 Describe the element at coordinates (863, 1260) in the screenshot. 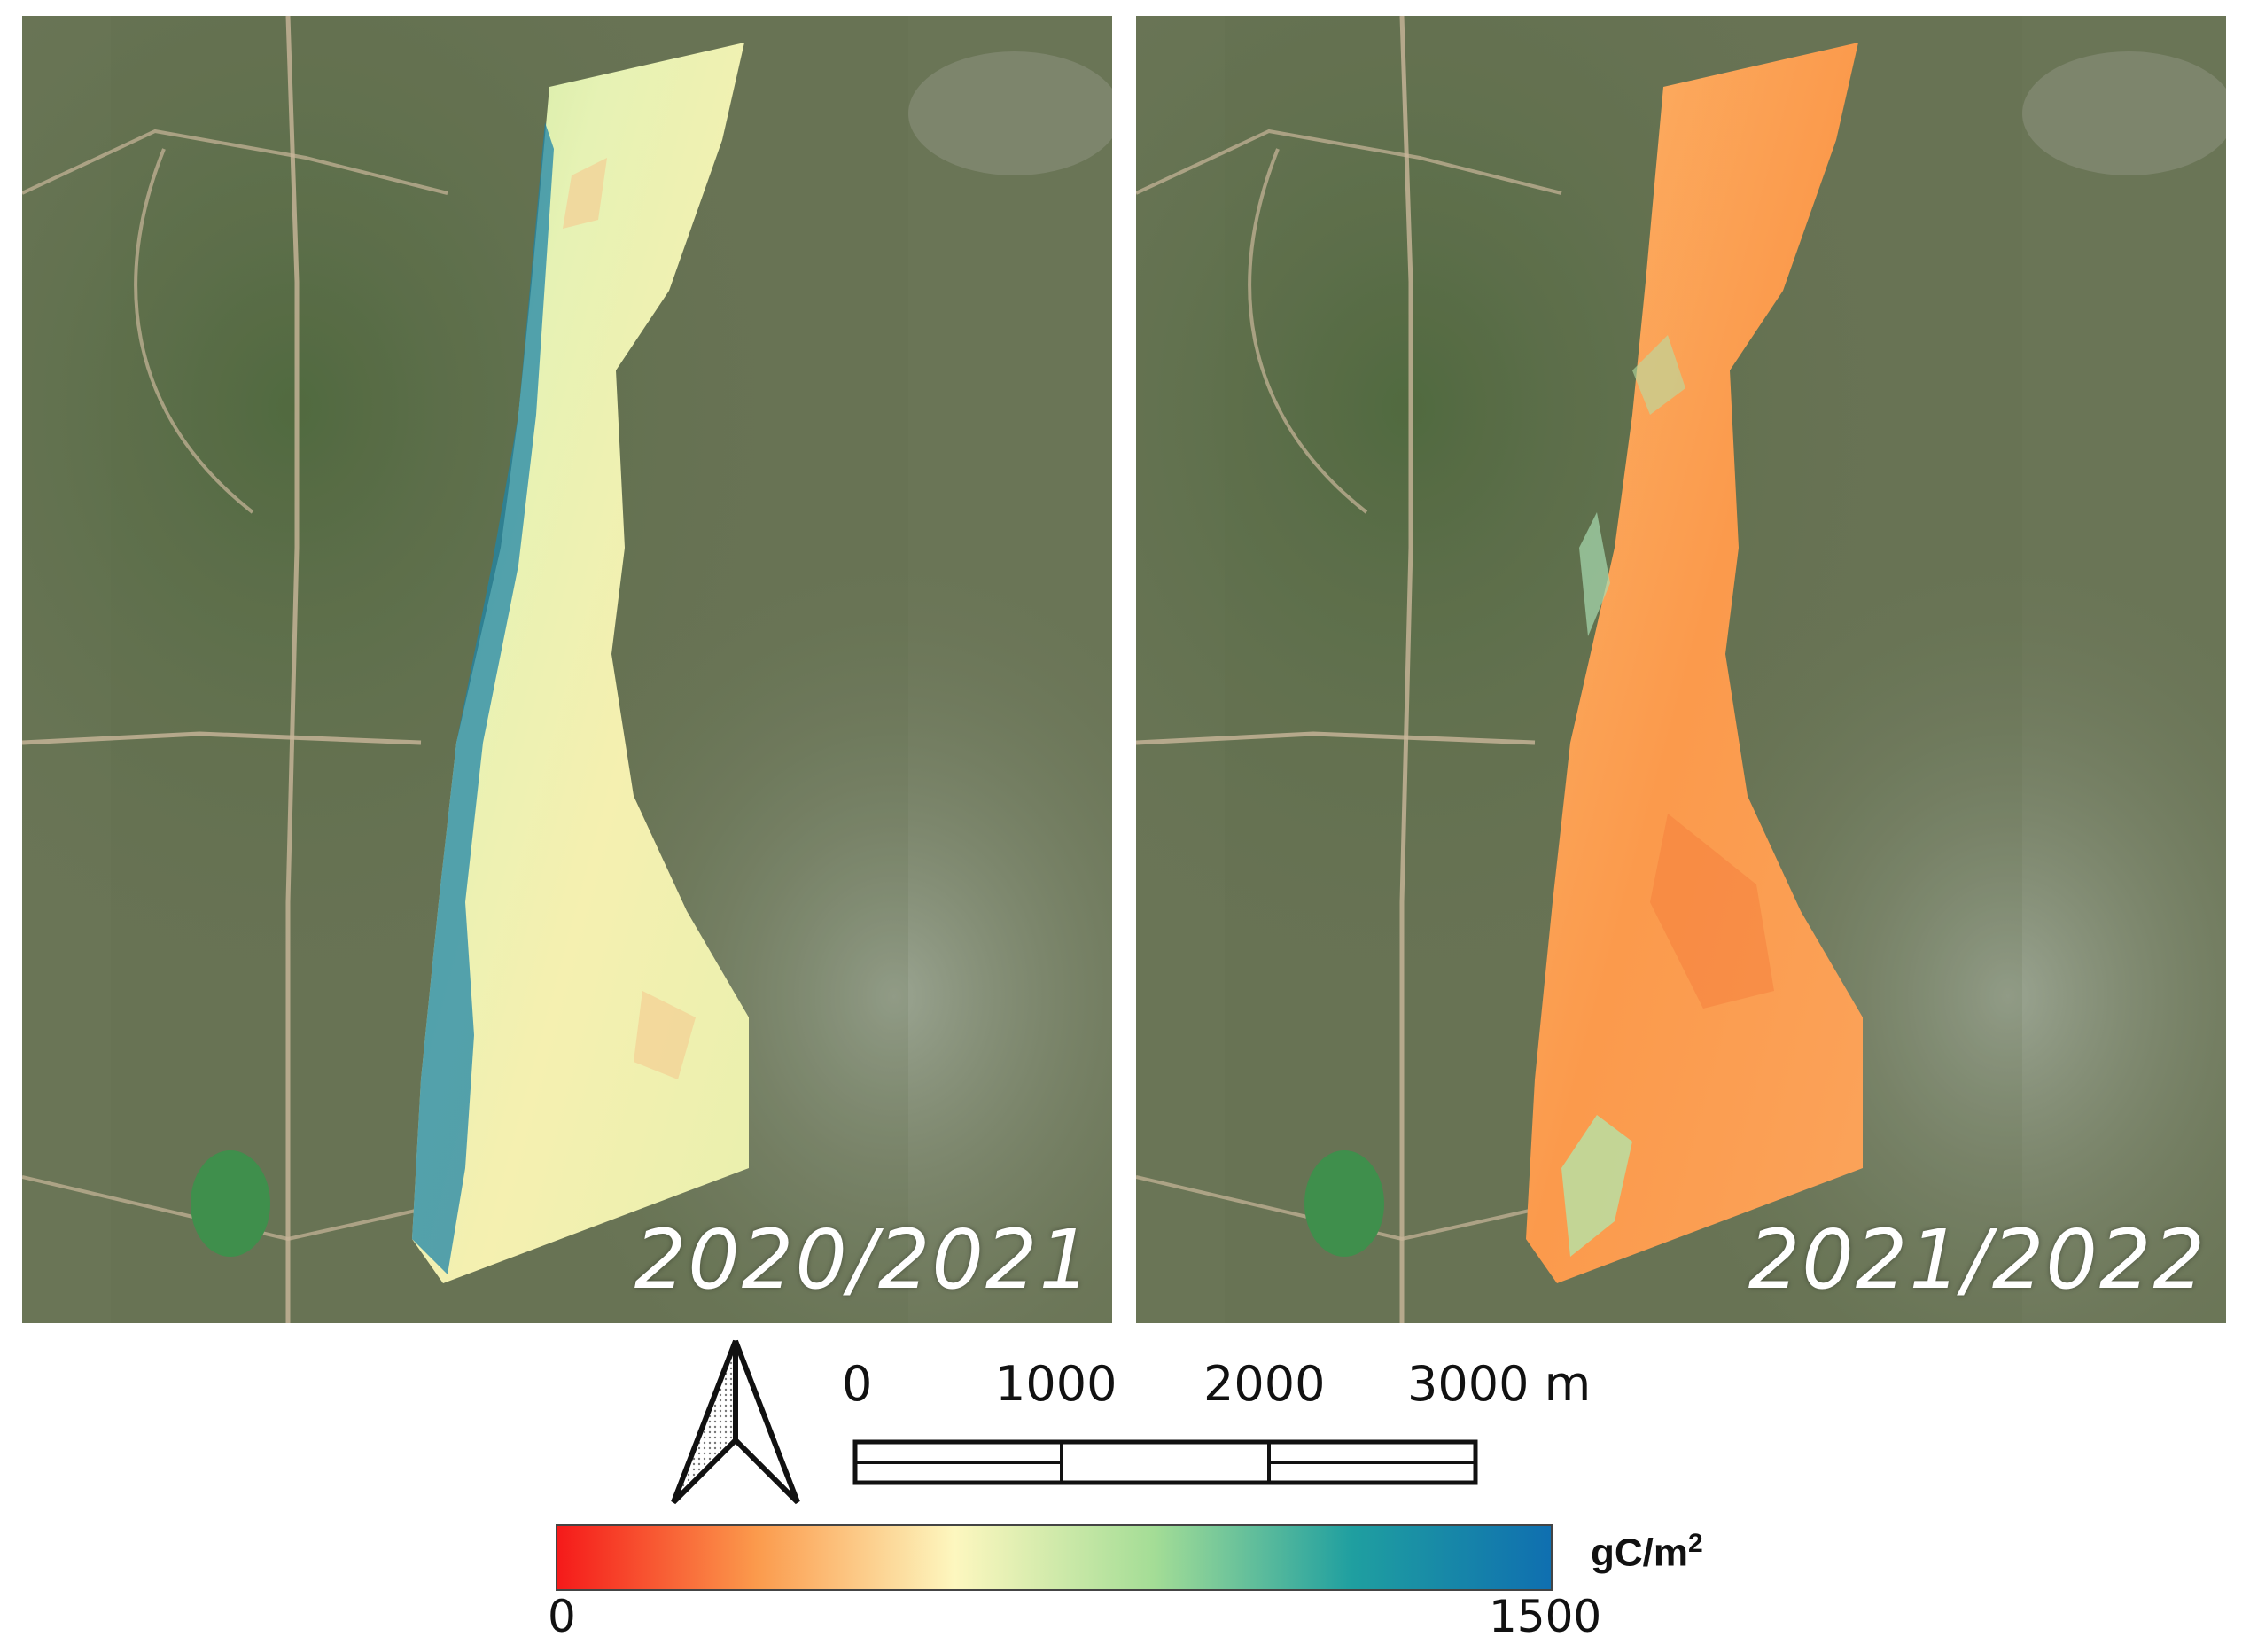

I see `year-label: 2020/2021` at that location.